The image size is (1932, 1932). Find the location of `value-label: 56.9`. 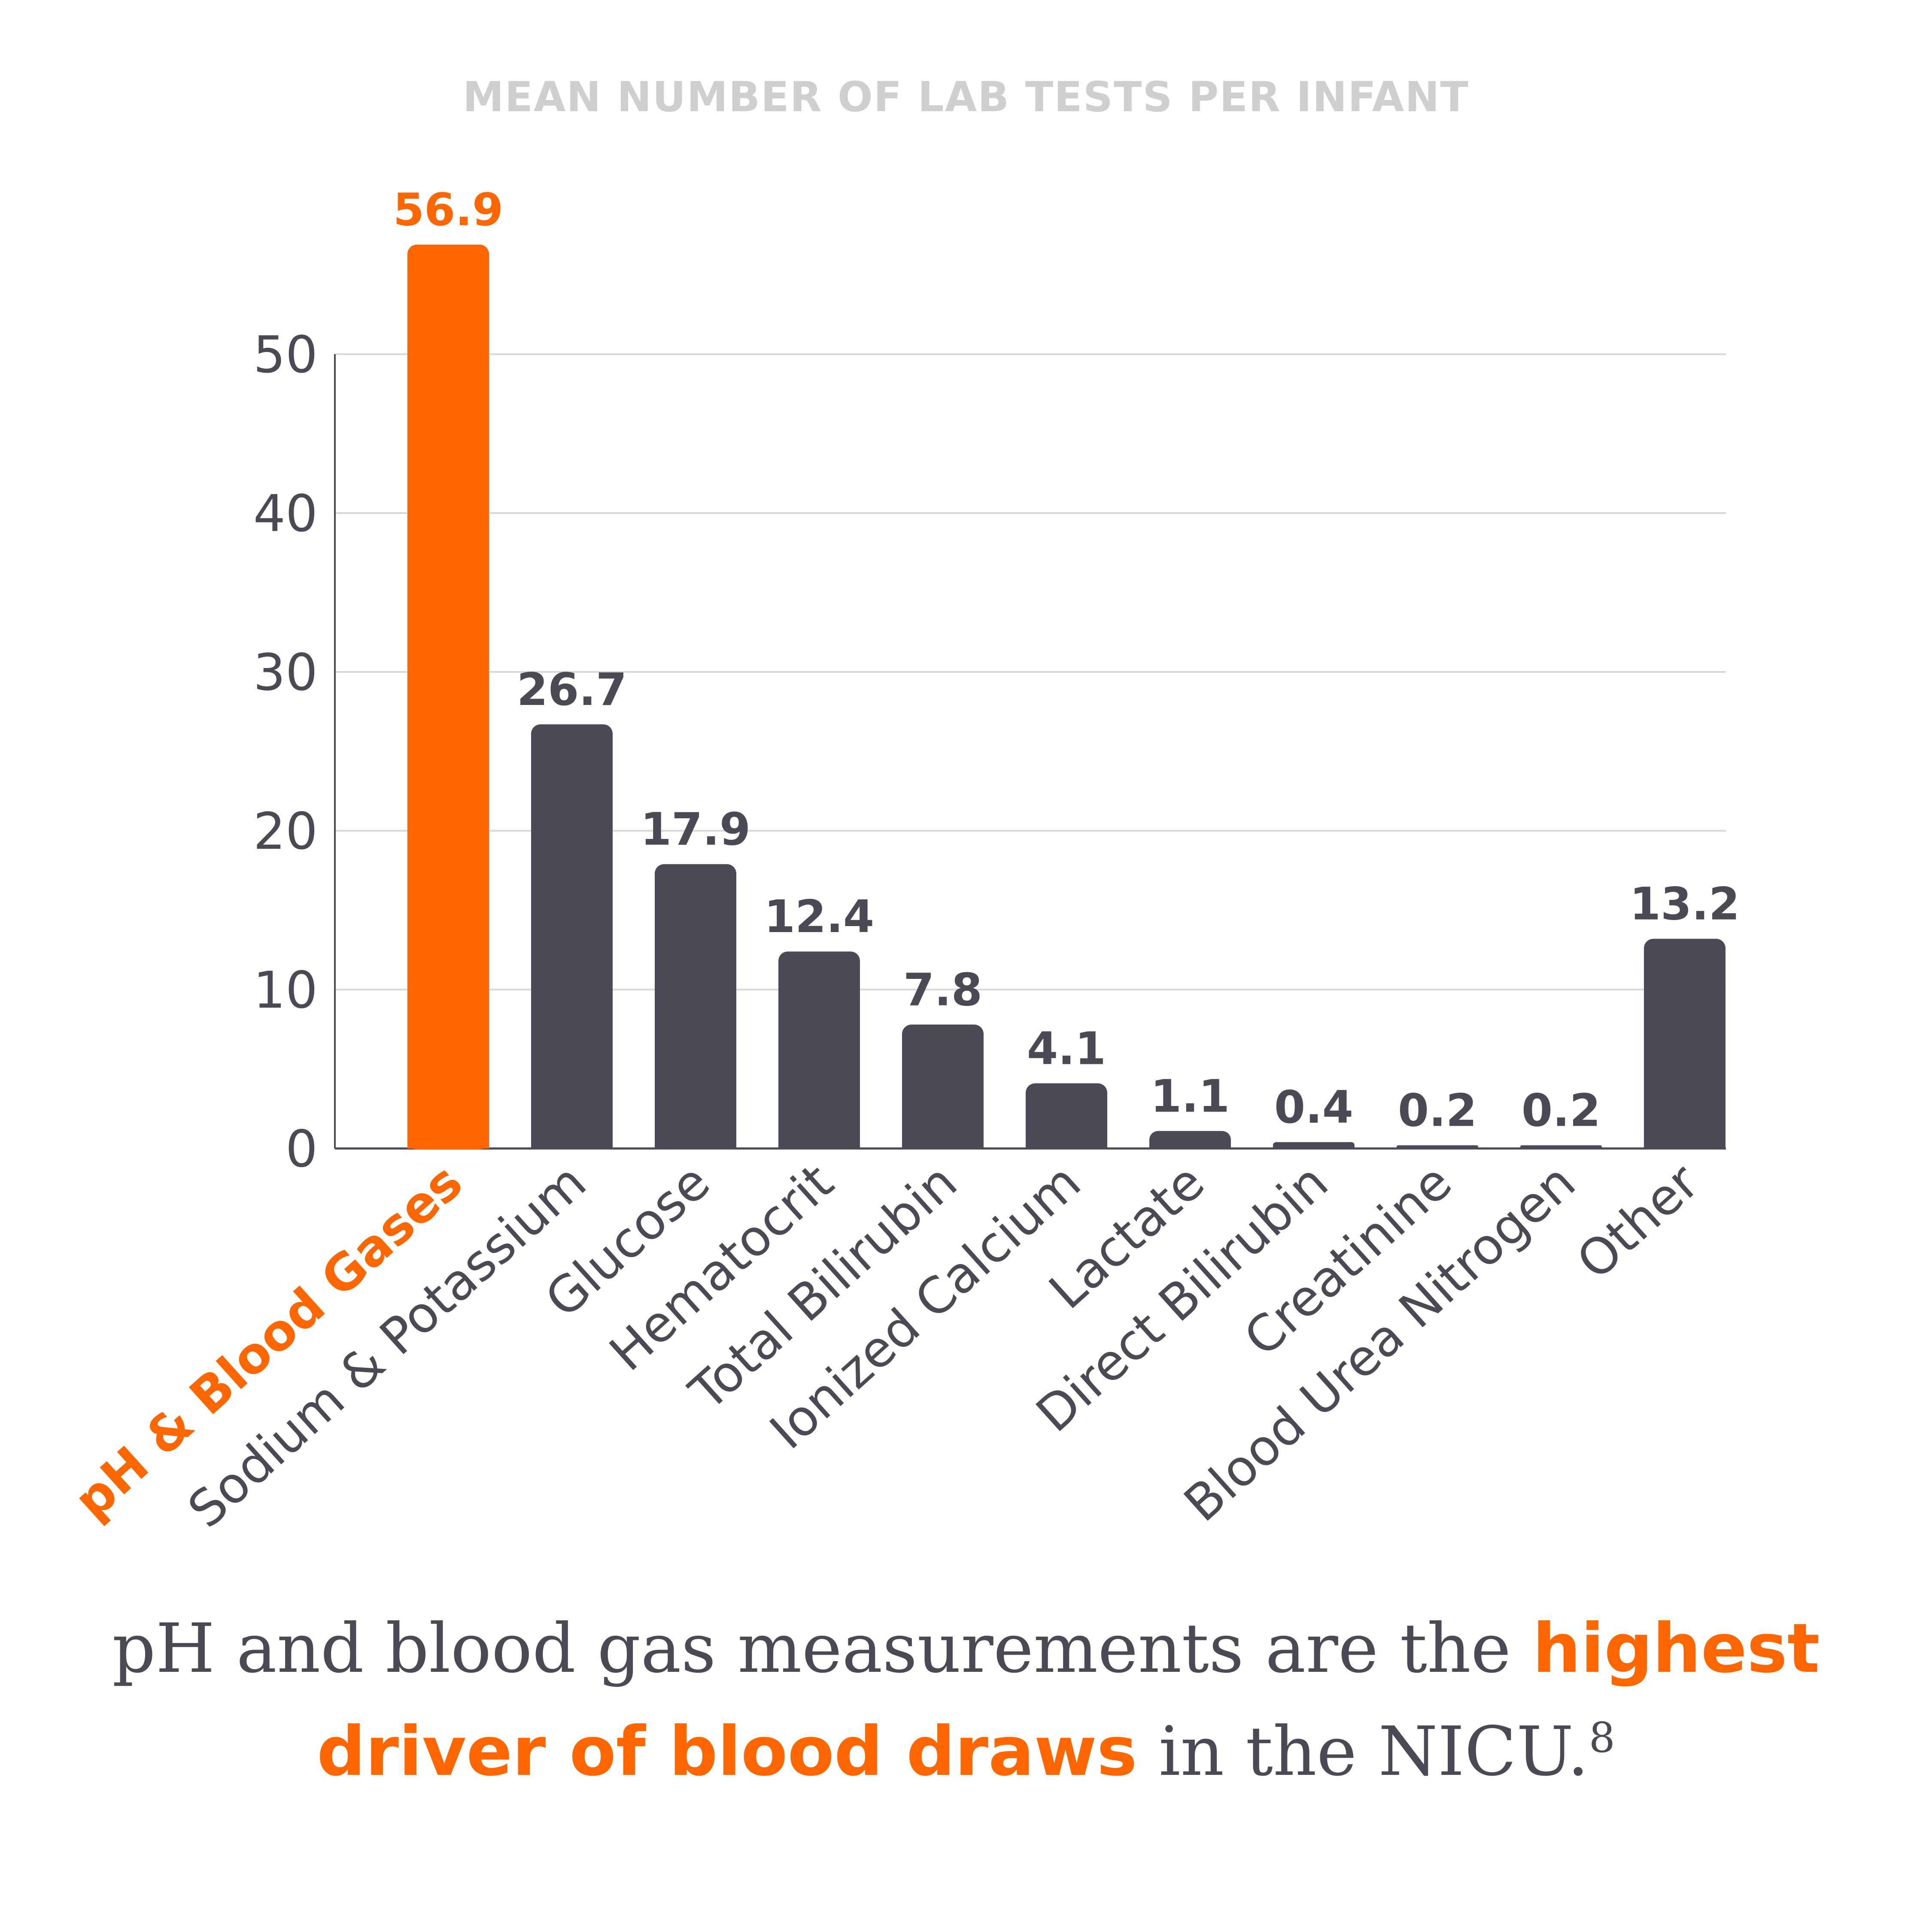

value-label: 56.9 is located at coordinates (448, 210).